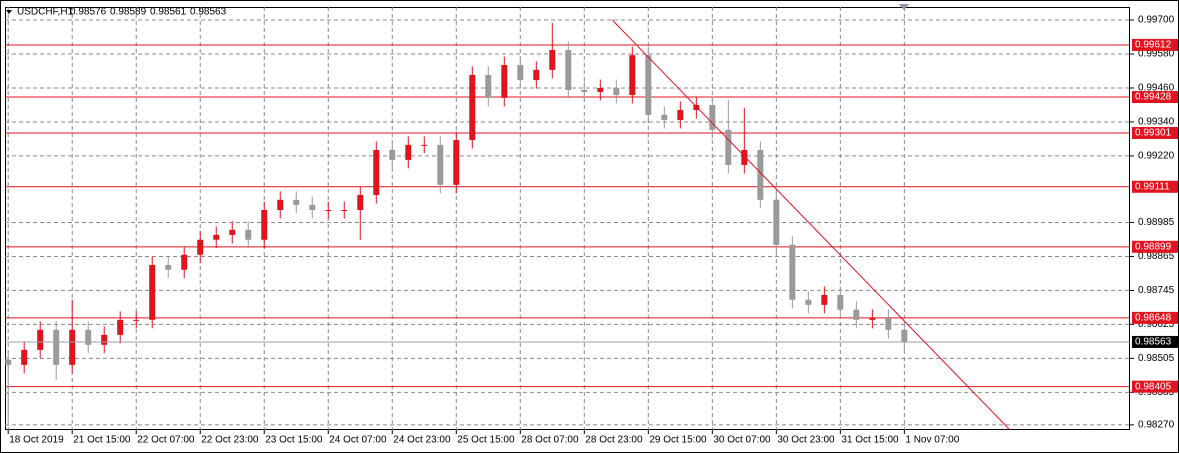 This screenshot has height=453, width=1179. Describe the element at coordinates (1156, 156) in the screenshot. I see `y-tick-label: 0.99220` at that location.